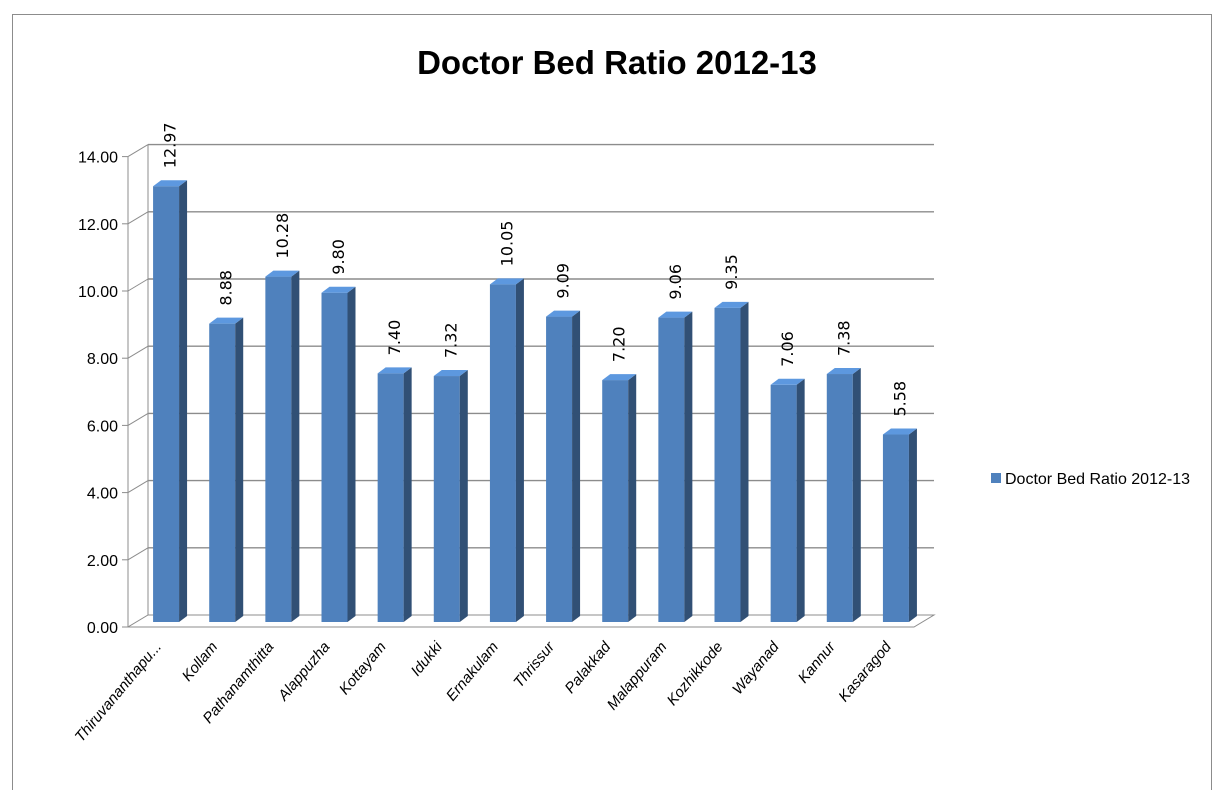  Describe the element at coordinates (588, 667) in the screenshot. I see `x-tick-label: Palakkad` at that location.